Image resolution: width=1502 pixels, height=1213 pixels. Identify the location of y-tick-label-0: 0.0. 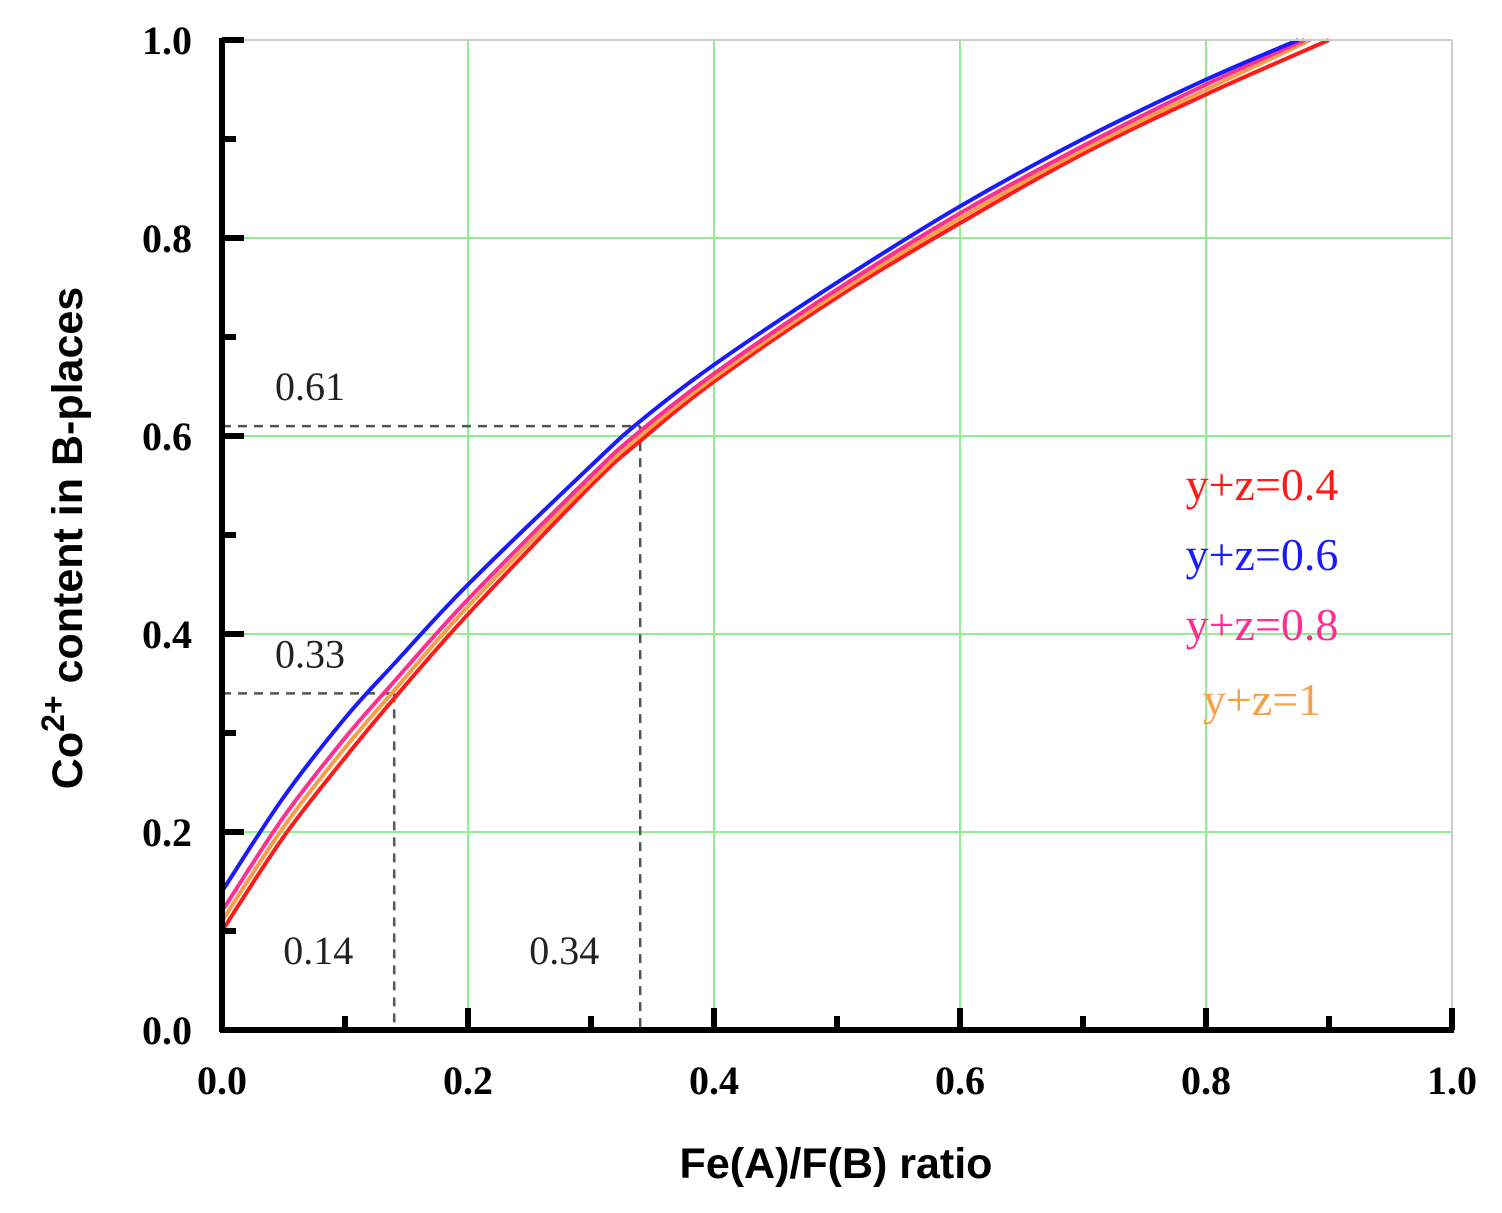
(167, 1030).